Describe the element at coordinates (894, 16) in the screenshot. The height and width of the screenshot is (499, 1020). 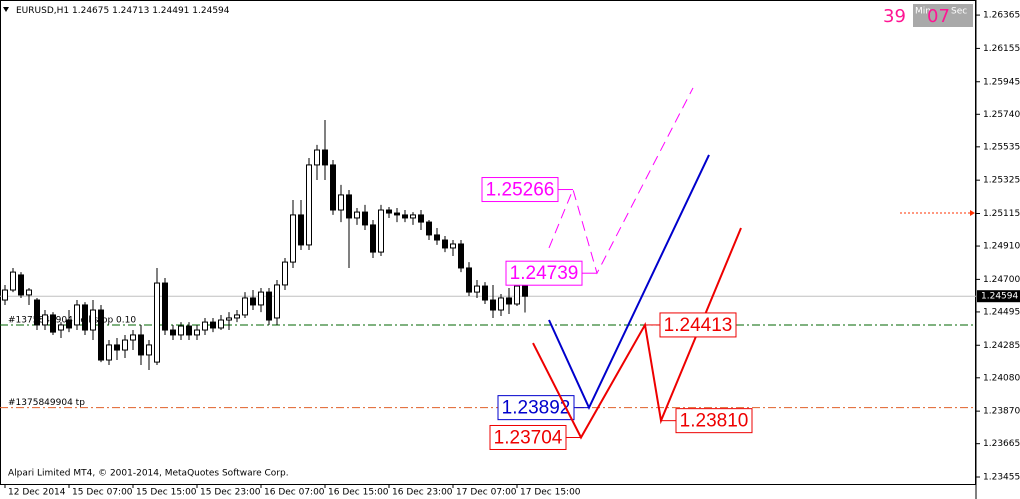
I see `countdown-minutes: 39` at that location.